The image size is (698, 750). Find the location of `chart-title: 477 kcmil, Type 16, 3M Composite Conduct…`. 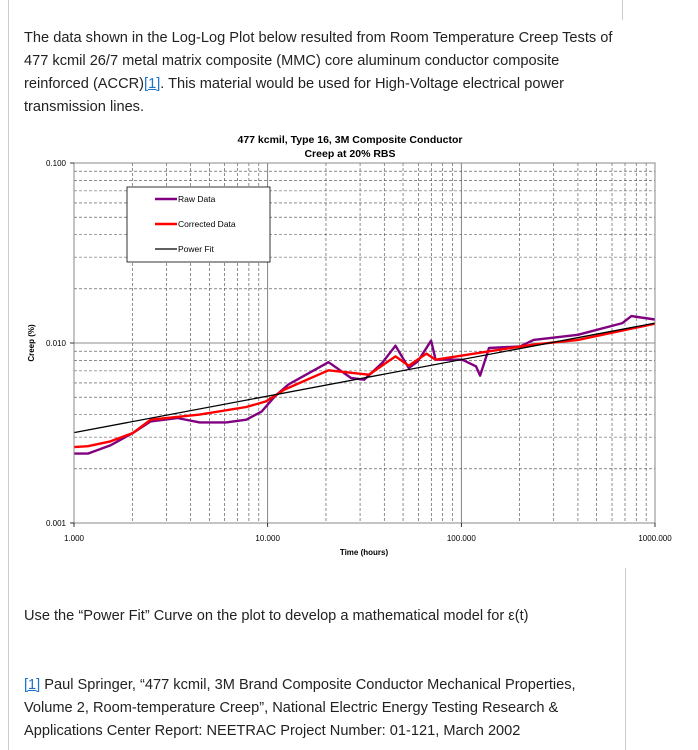

chart-title: 477 kcmil, Type 16, 3M Composite Conduct… is located at coordinates (349, 140).